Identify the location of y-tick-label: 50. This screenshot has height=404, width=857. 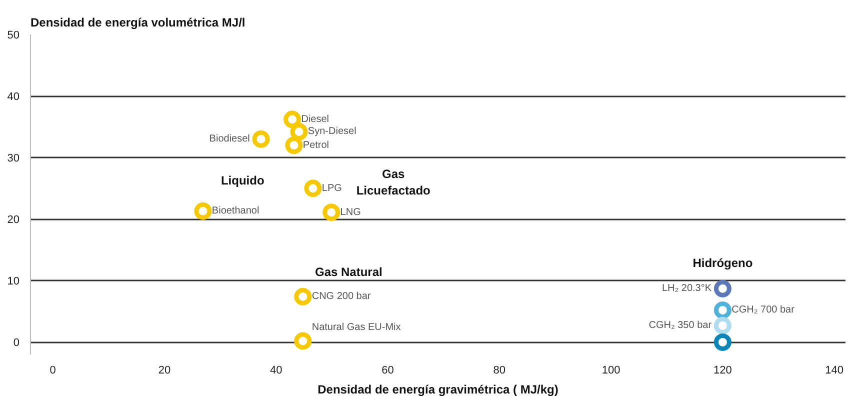
(13, 36).